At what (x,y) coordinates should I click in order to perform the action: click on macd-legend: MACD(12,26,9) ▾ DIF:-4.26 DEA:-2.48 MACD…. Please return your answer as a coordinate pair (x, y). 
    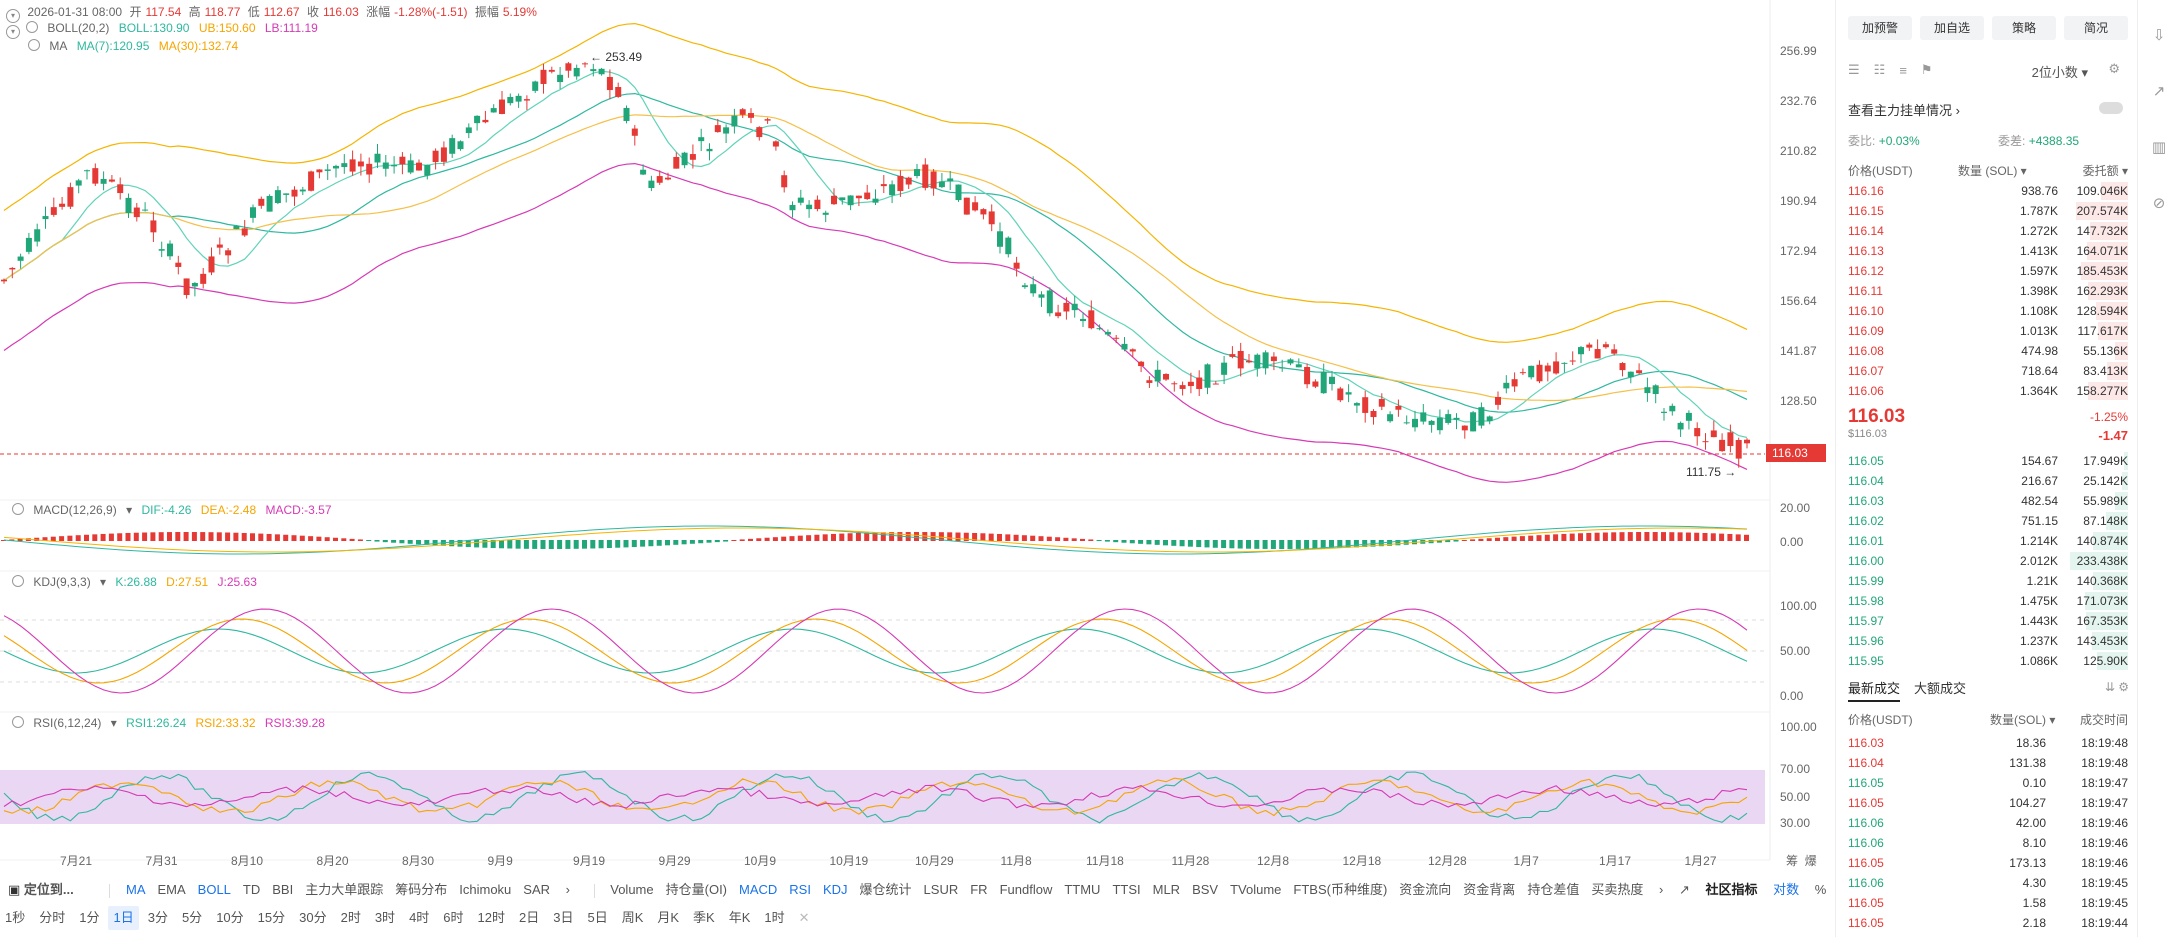
    Looking at the image, I should click on (175, 510).